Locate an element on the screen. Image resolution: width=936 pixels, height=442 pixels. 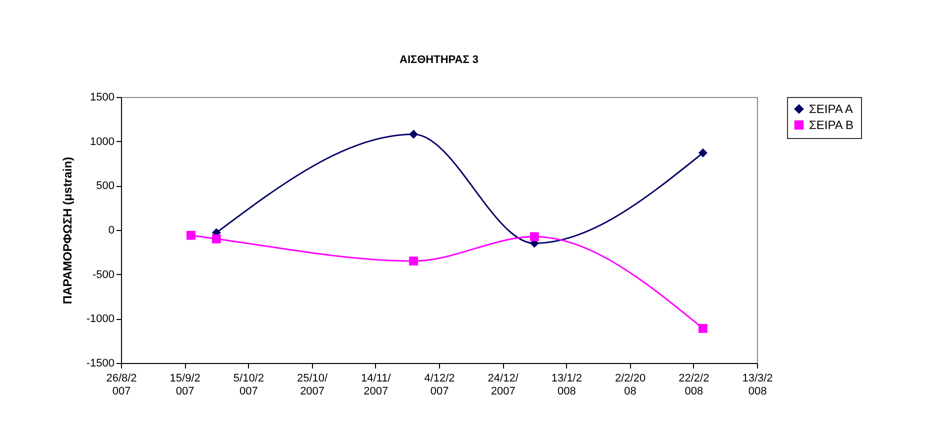
y-tick-label: 0 is located at coordinates (111, 230).